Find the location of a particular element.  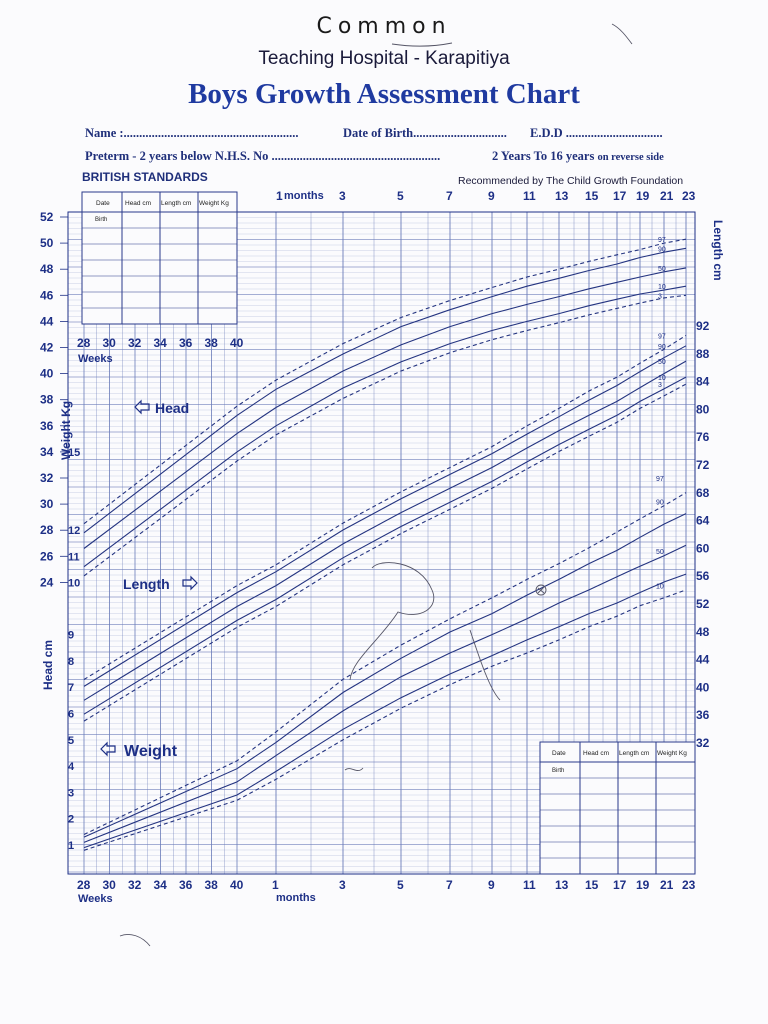

length-tick: 64 is located at coordinates (703, 521).